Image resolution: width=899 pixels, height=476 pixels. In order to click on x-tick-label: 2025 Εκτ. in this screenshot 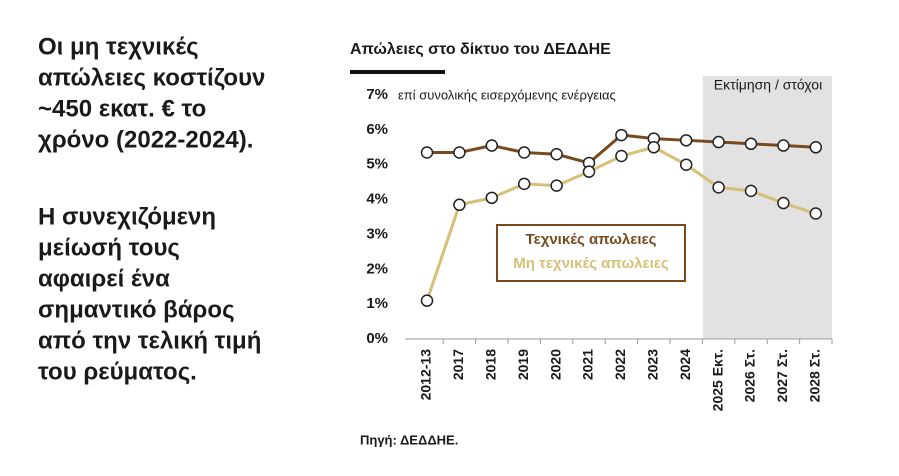, I will do `click(717, 380)`.